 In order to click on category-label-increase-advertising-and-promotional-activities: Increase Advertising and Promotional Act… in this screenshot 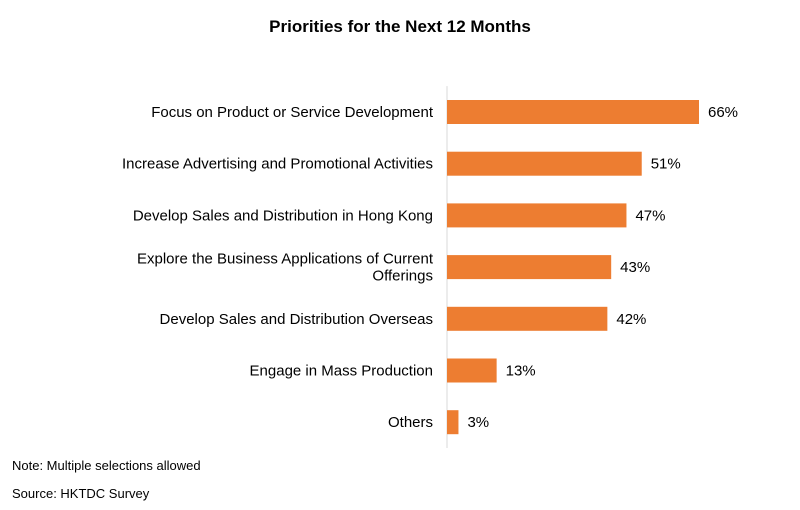, I will do `click(277, 164)`.